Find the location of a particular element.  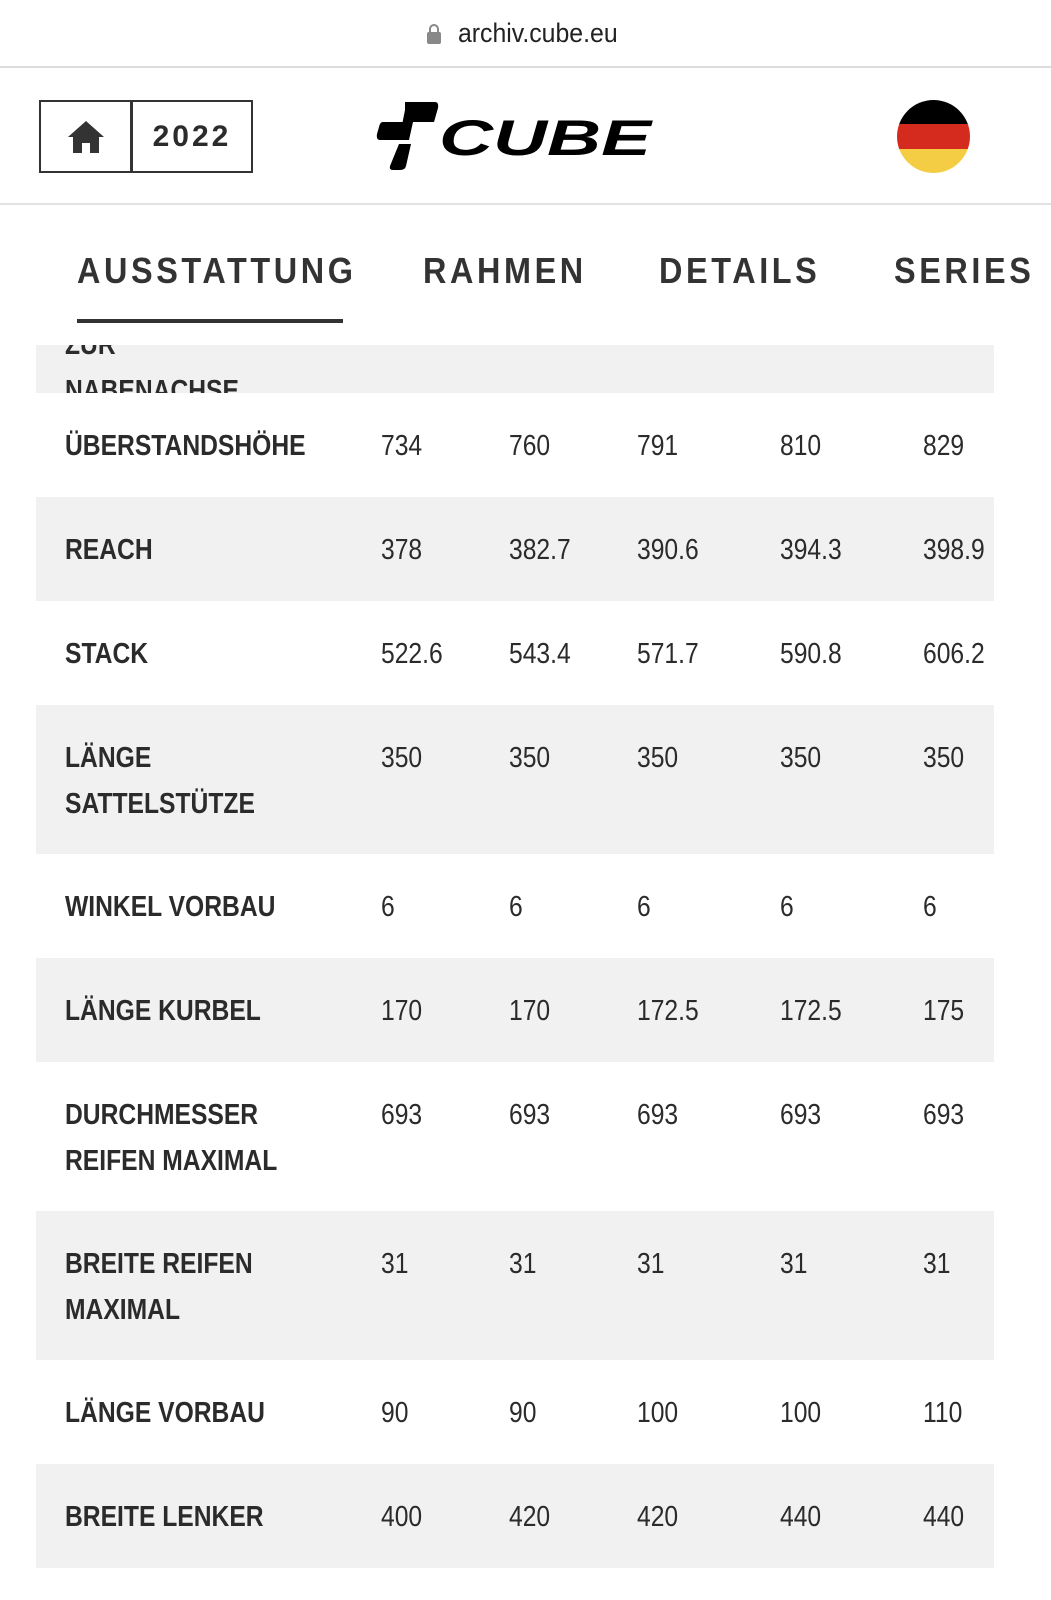

row-value: 400 is located at coordinates (402, 1517).